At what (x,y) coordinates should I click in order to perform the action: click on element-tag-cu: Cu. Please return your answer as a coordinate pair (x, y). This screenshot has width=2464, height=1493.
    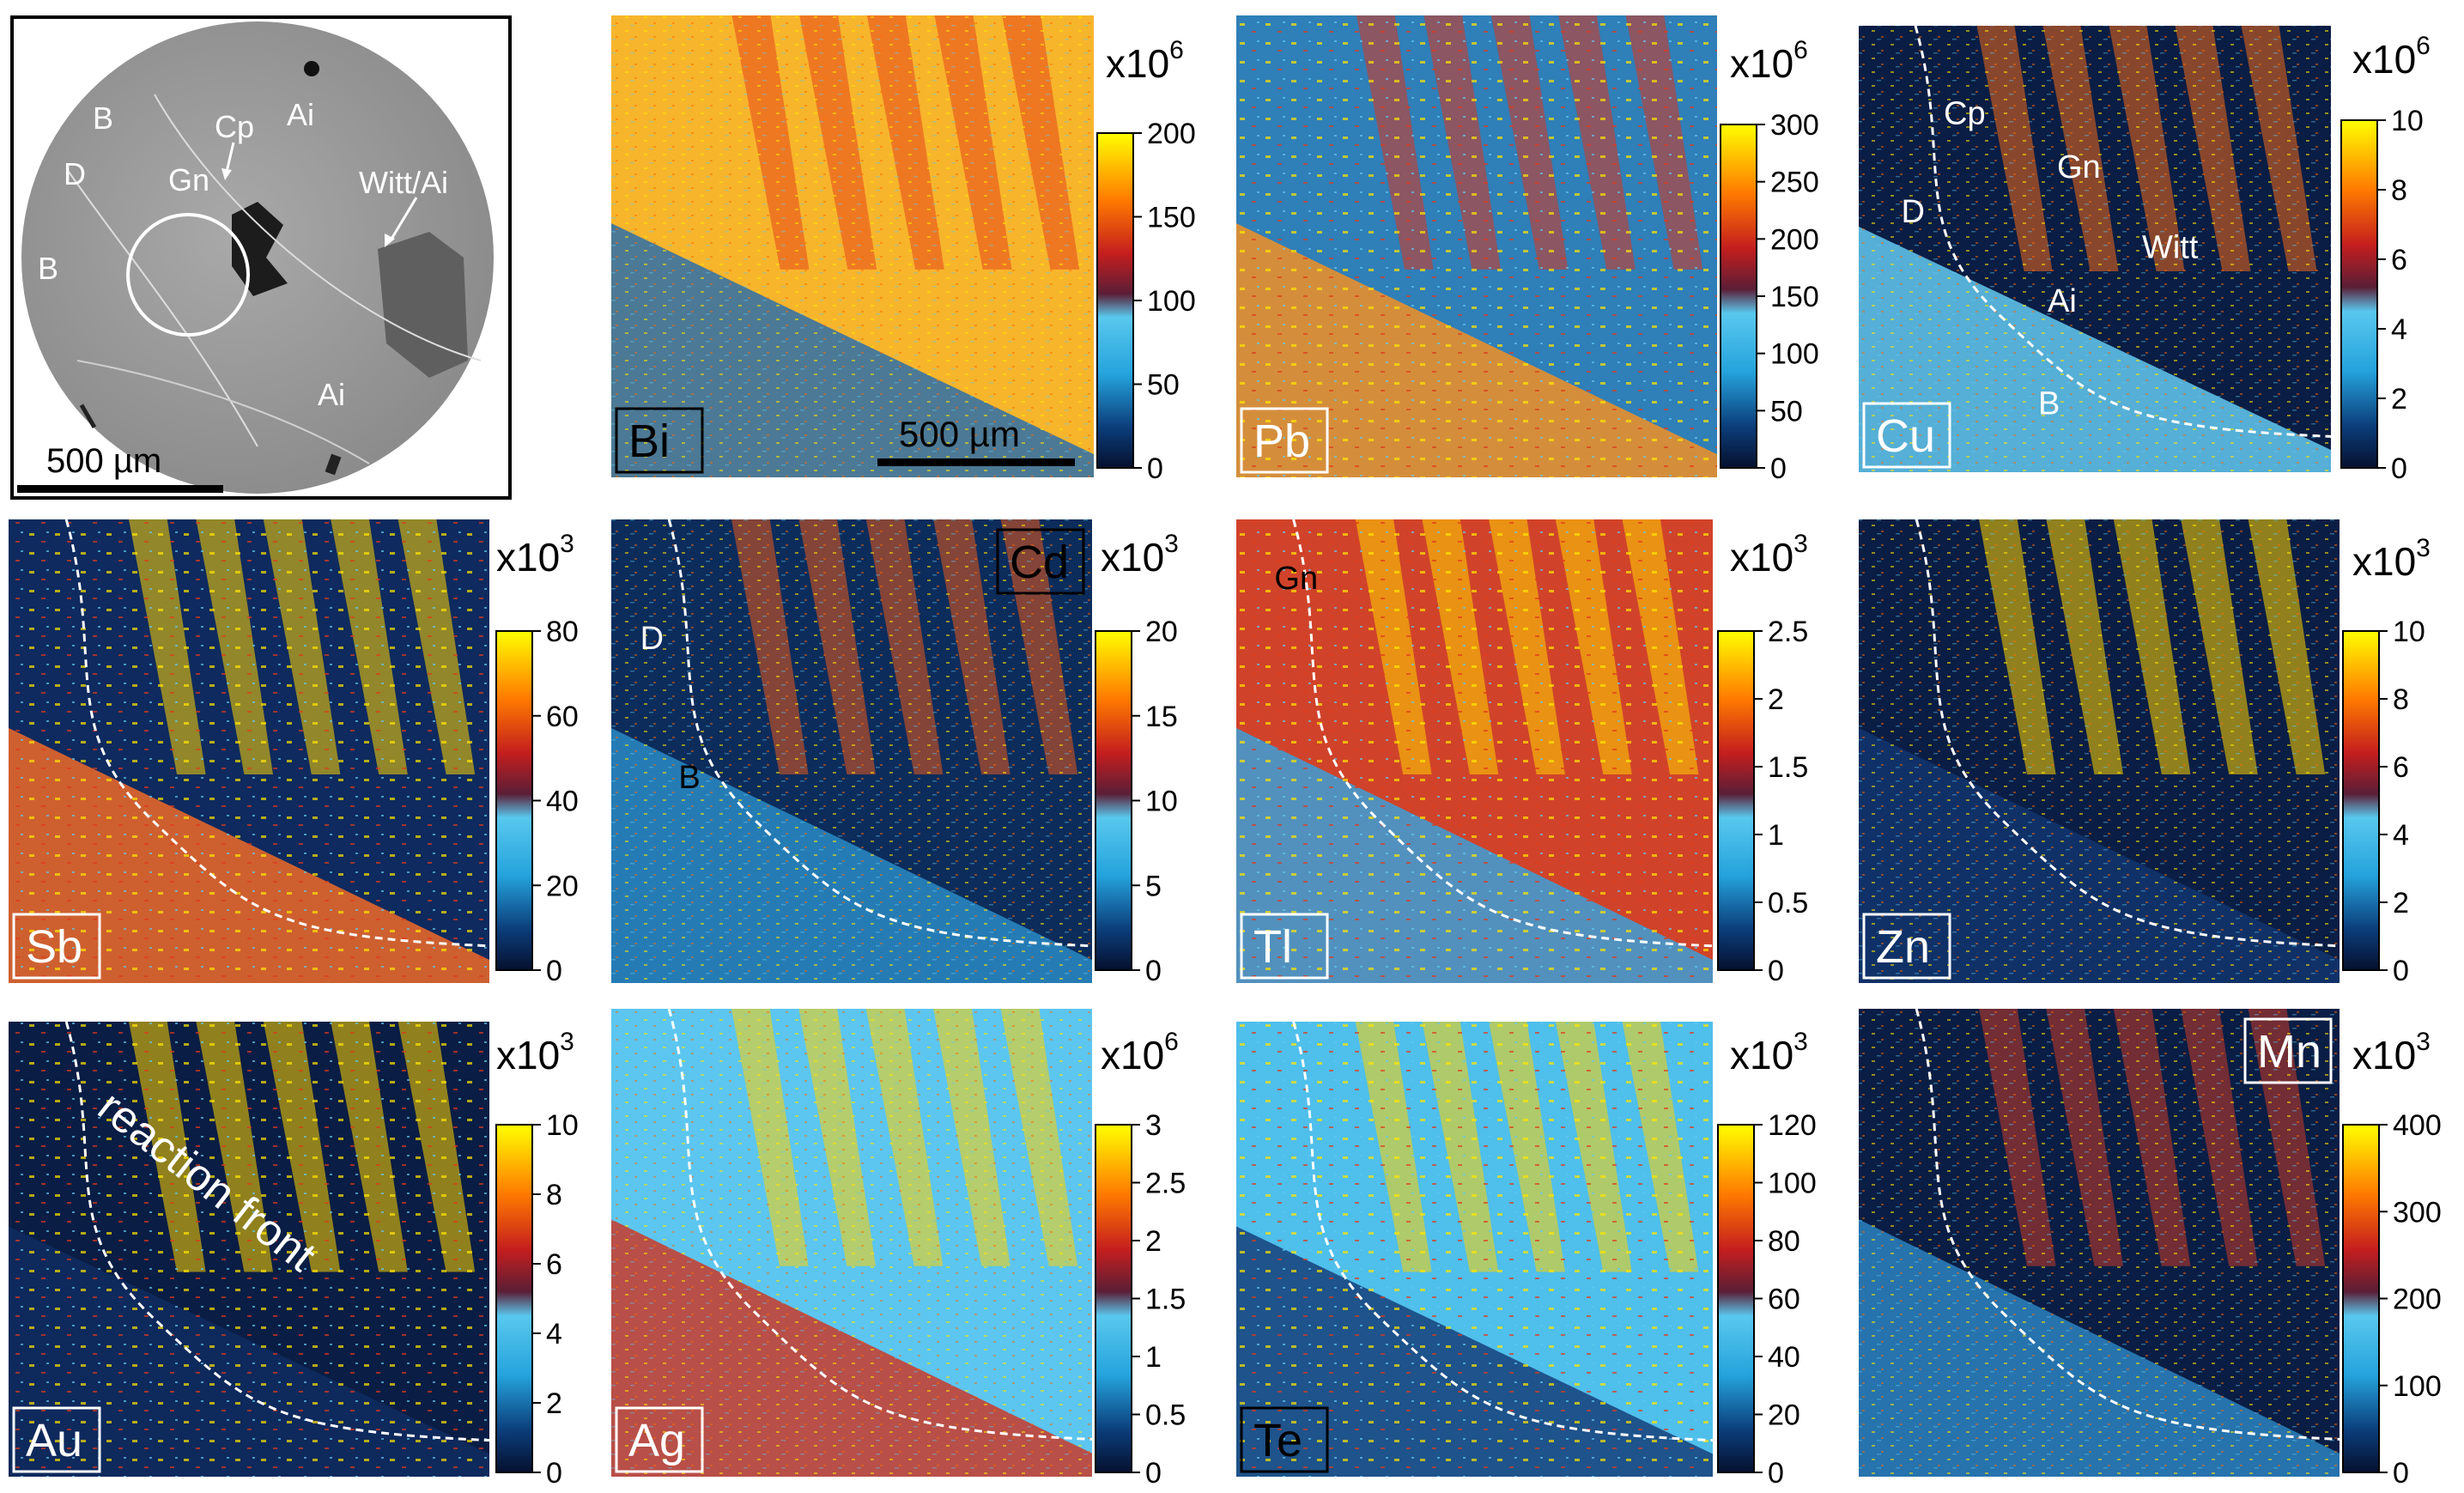
    Looking at the image, I should click on (1905, 436).